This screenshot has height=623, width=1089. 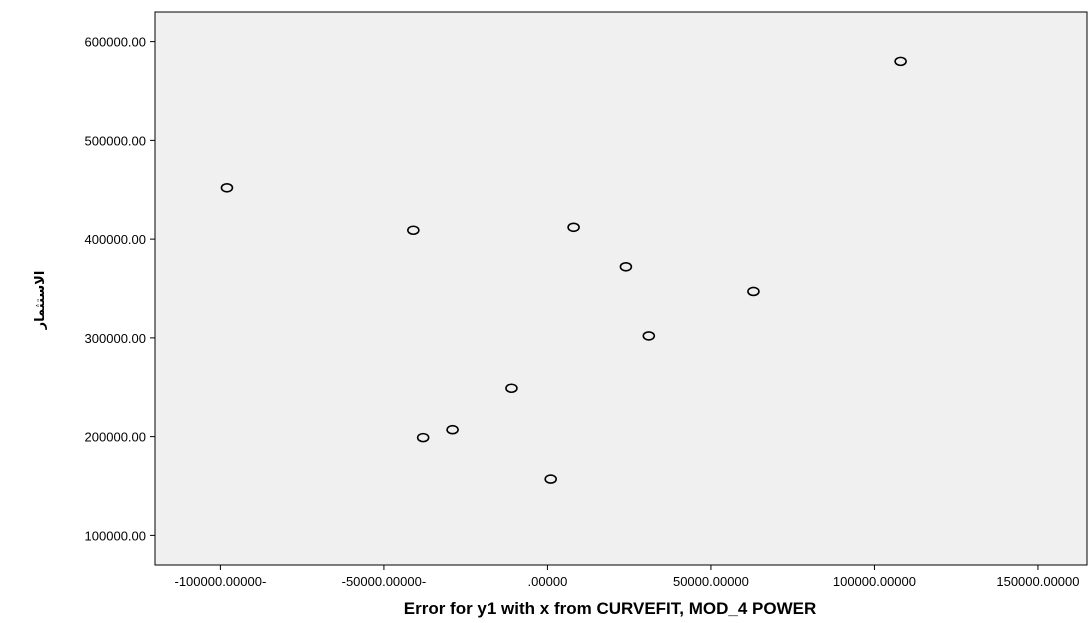 I want to click on y-tick-label: 300000.00, so click(x=115, y=338).